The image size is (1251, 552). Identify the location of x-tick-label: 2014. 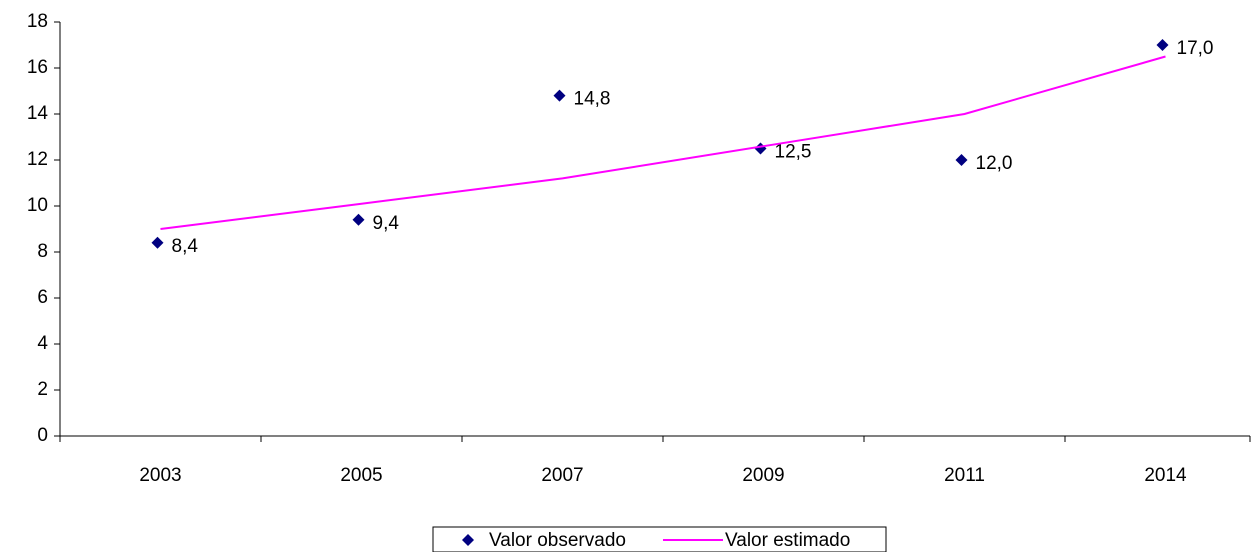
(1165, 475).